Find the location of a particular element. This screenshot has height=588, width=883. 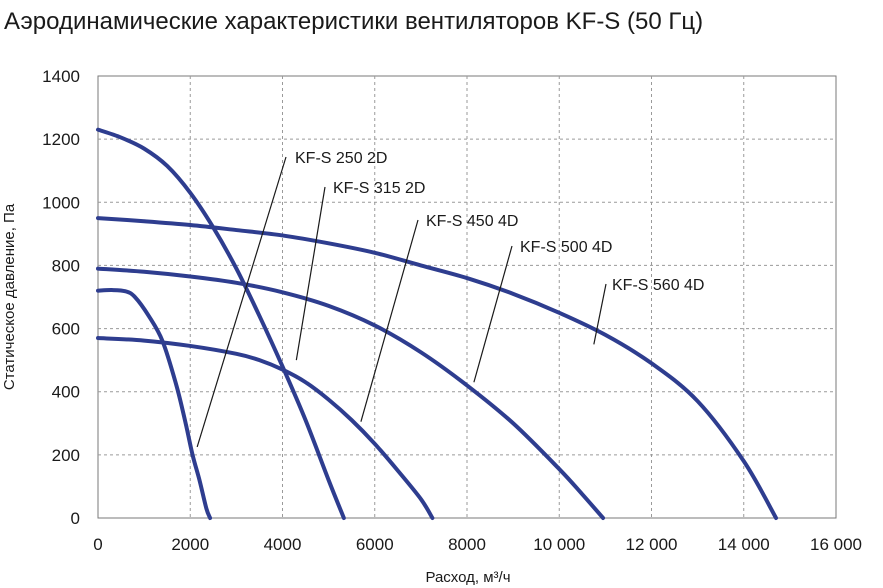

x-tick-label: 12 000 is located at coordinates (652, 544).